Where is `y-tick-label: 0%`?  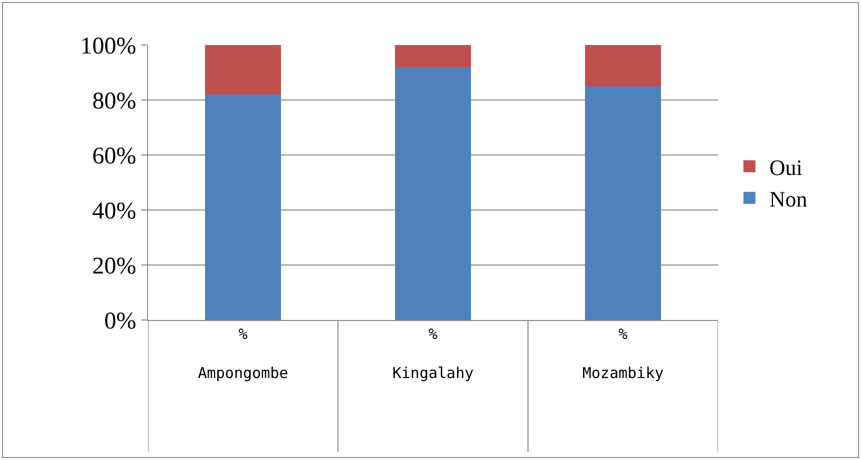 y-tick-label: 0% is located at coordinates (120, 321).